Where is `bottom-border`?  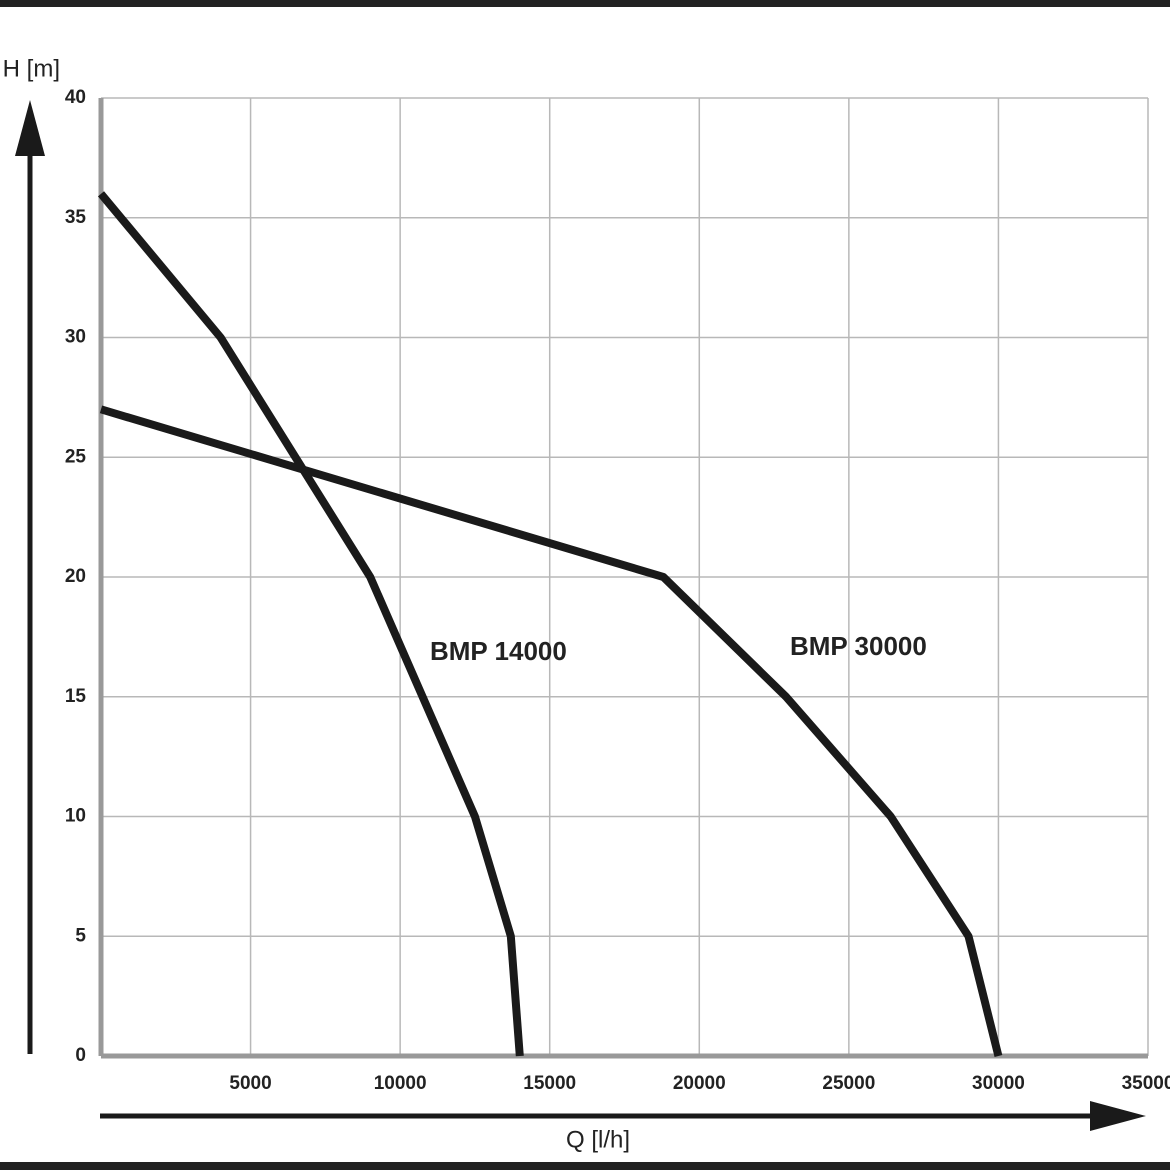
bottom-border is located at coordinates (585, 1166).